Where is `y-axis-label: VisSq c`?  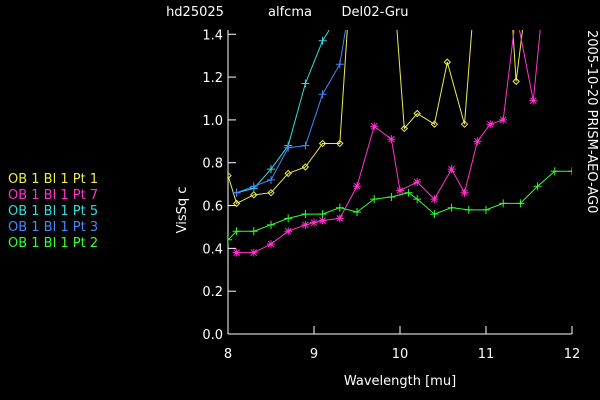
y-axis-label: VisSq c is located at coordinates (182, 210).